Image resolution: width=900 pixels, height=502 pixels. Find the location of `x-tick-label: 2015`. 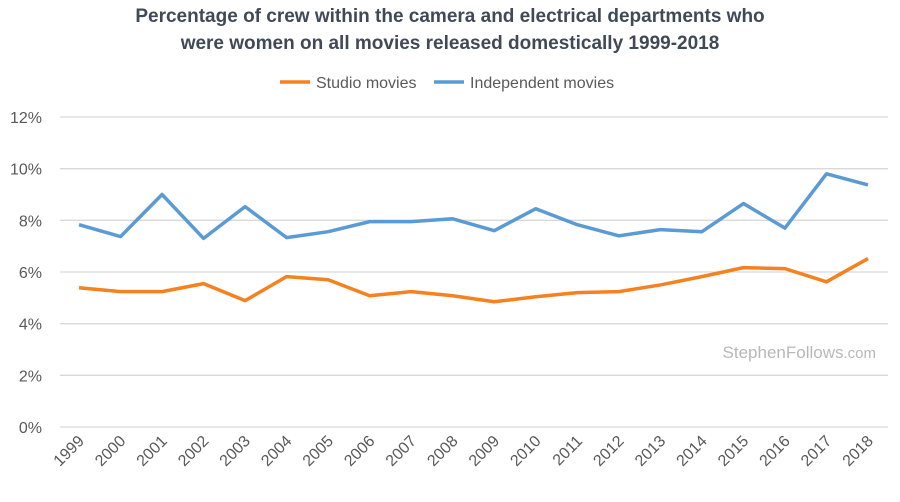

x-tick-label: 2015 is located at coordinates (733, 451).